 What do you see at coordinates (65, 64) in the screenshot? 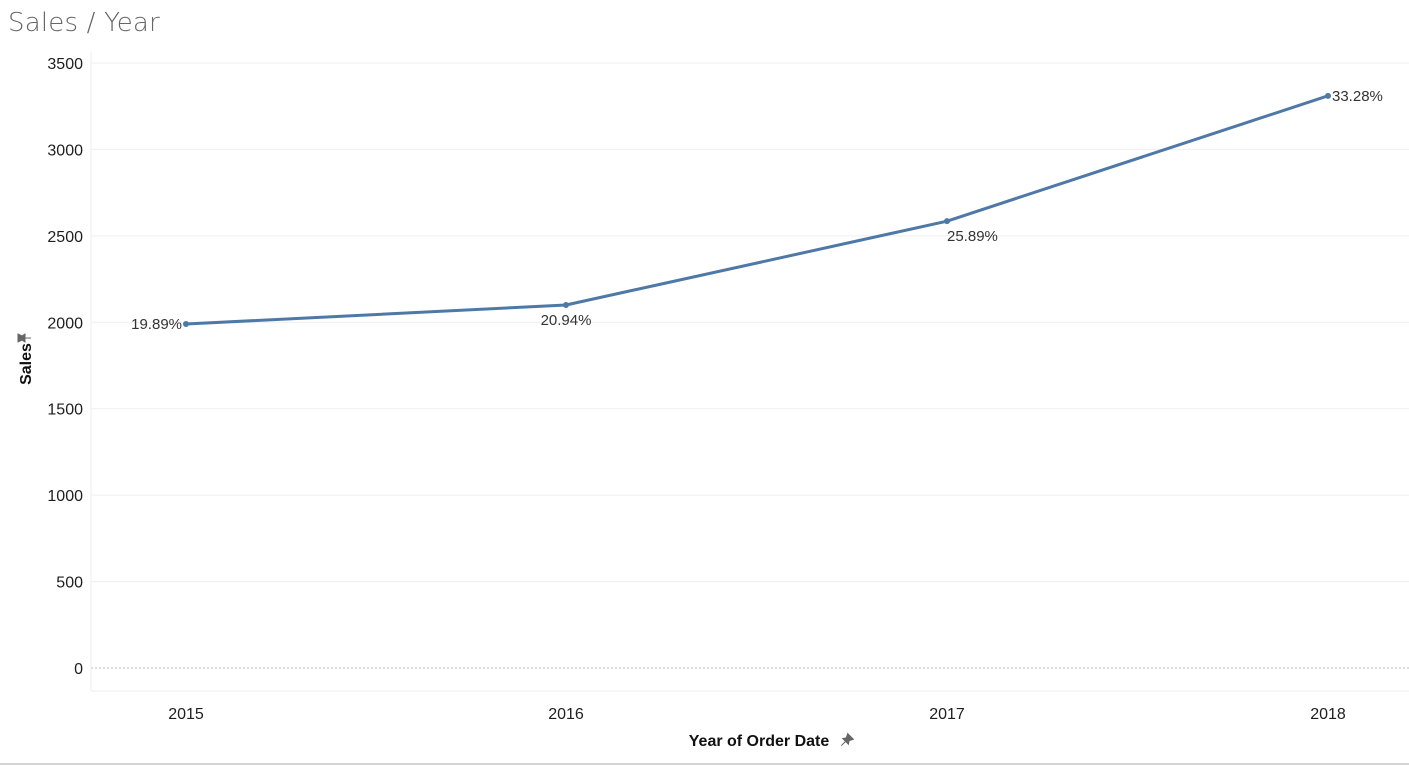
I see `y-tick-label: 3500` at bounding box center [65, 64].